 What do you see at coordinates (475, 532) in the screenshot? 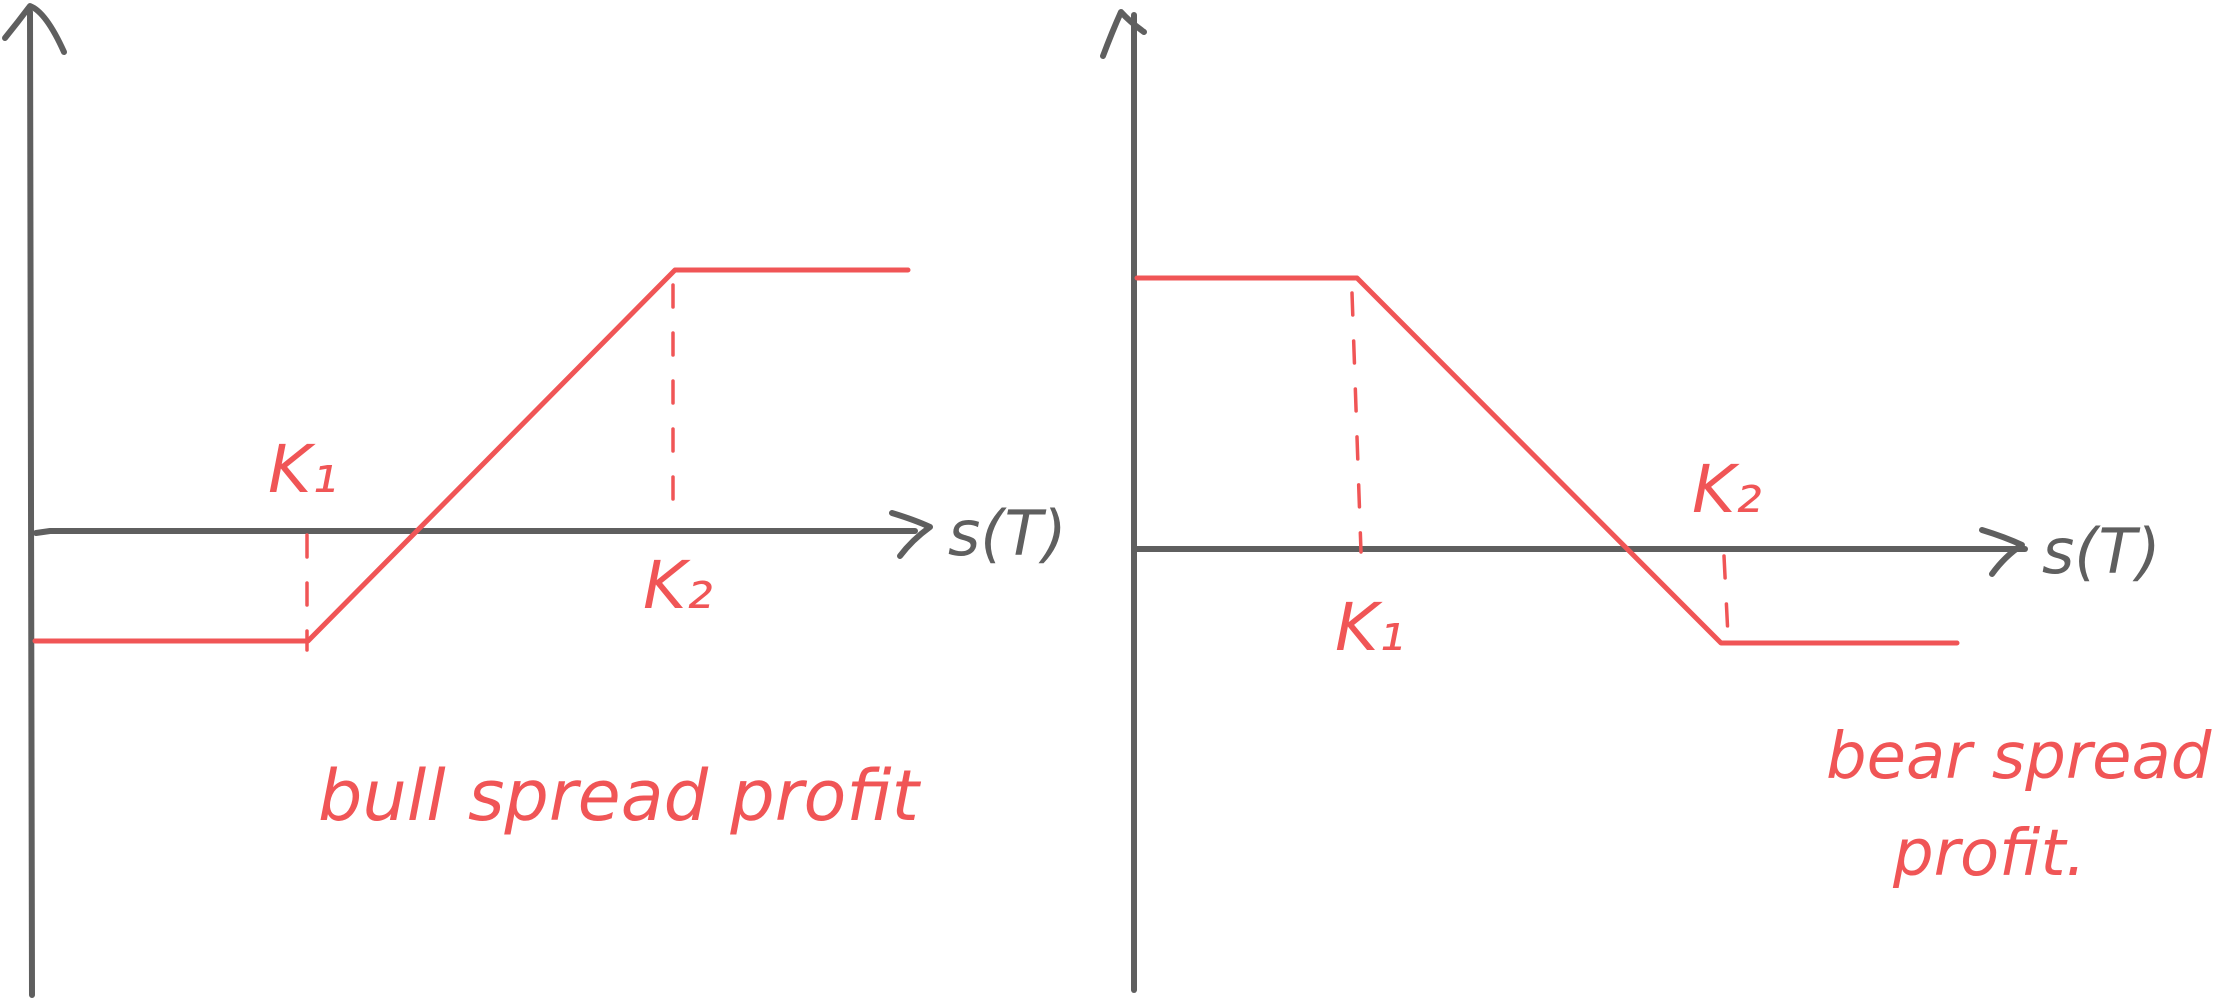
I see `left-x-axis` at bounding box center [475, 532].